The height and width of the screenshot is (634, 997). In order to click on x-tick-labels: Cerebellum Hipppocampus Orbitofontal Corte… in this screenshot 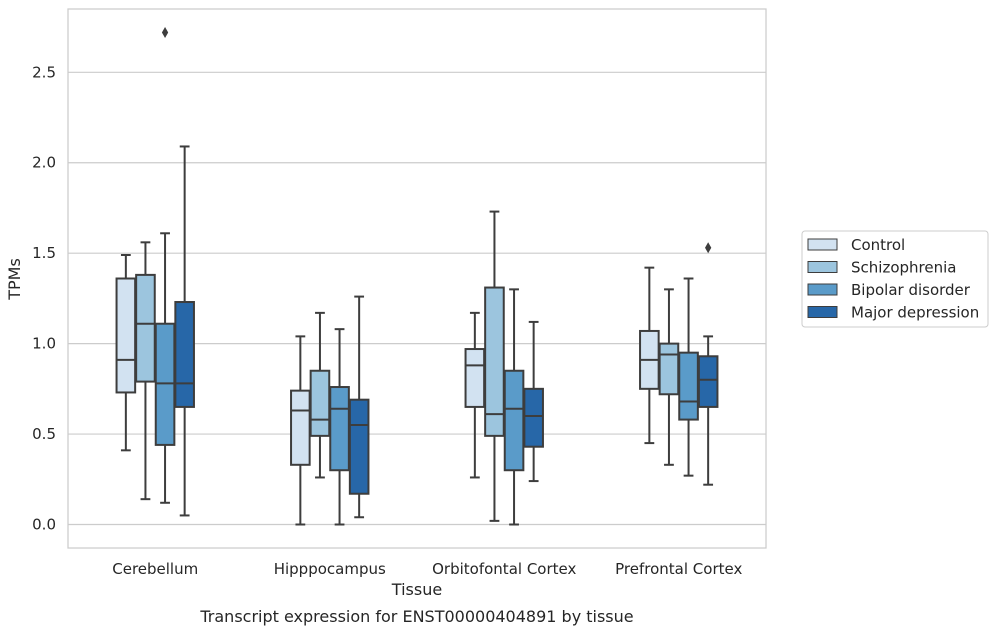, I will do `click(427, 569)`.